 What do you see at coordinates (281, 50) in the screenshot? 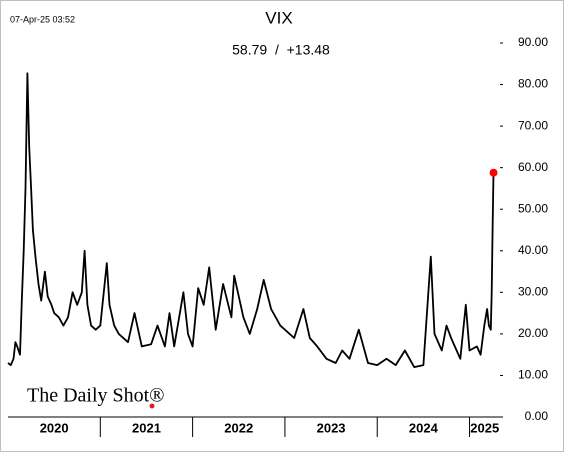
I see `chart-subtitle: 58.79 / +13.48` at bounding box center [281, 50].